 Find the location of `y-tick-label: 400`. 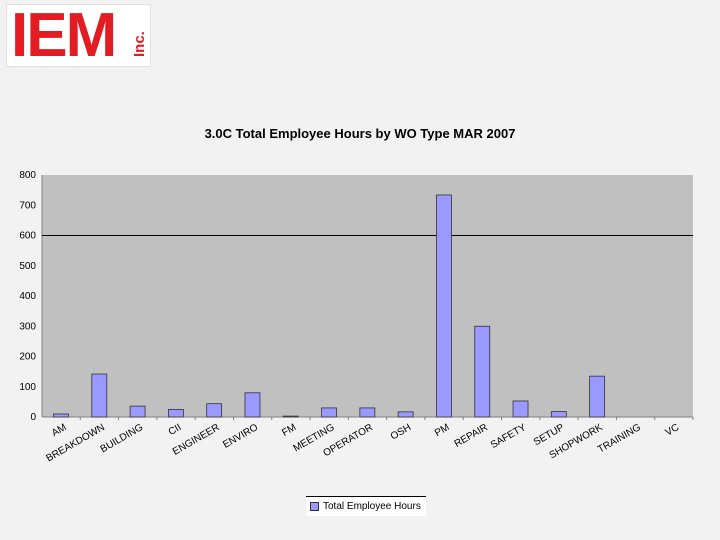

y-tick-label: 400 is located at coordinates (27, 296).